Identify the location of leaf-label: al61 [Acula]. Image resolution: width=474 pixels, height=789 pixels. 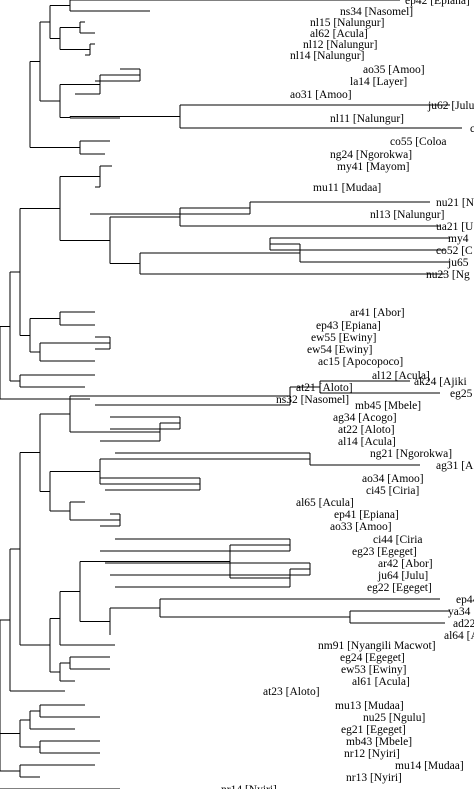
(381, 682).